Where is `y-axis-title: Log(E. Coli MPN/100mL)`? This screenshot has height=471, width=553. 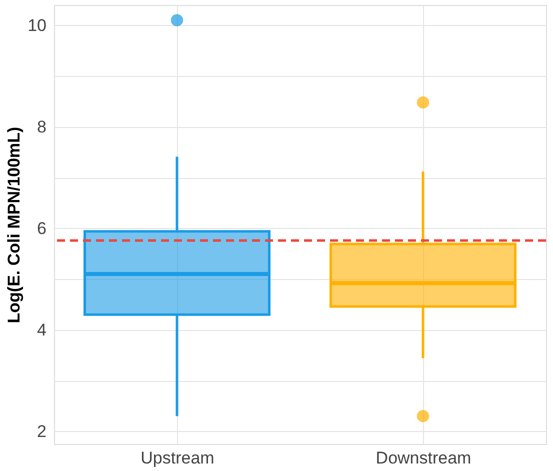 y-axis-title: Log(E. Coli MPN/100mL) is located at coordinates (14, 225).